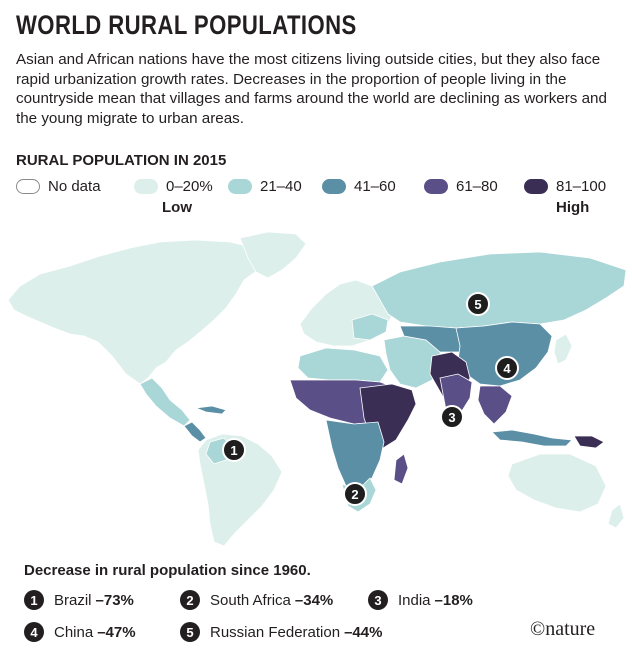  What do you see at coordinates (273, 255) in the screenshot?
I see `greenland-region` at bounding box center [273, 255].